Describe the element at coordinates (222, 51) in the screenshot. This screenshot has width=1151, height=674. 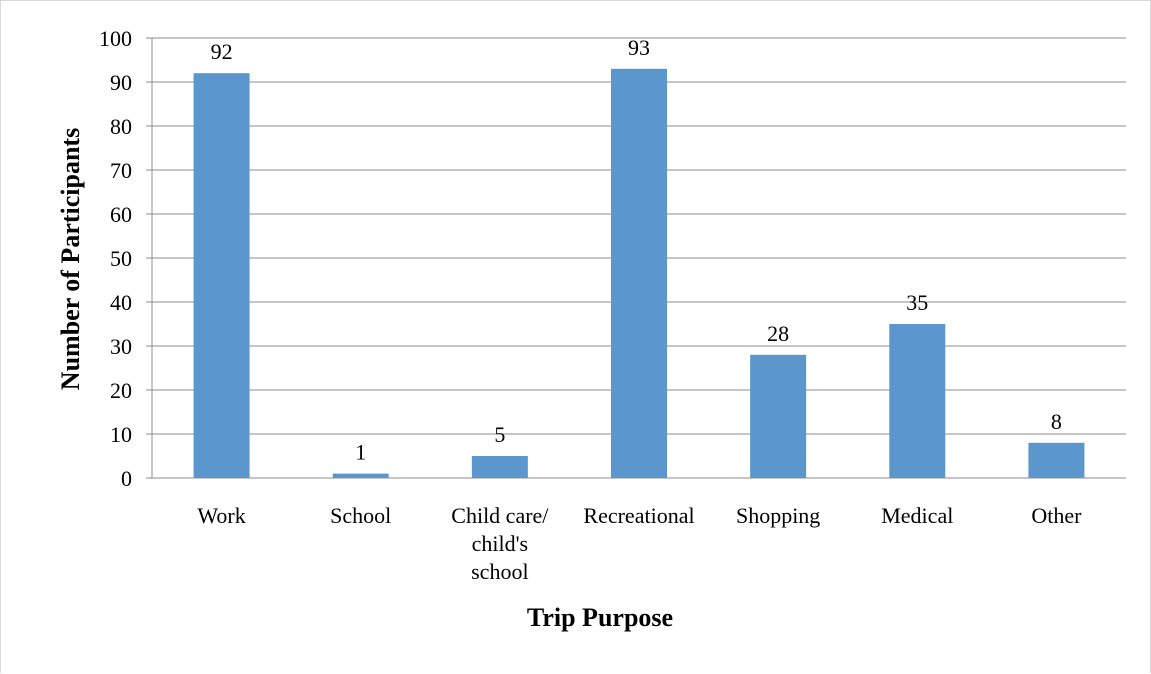
I see `data-label: 92` at that location.